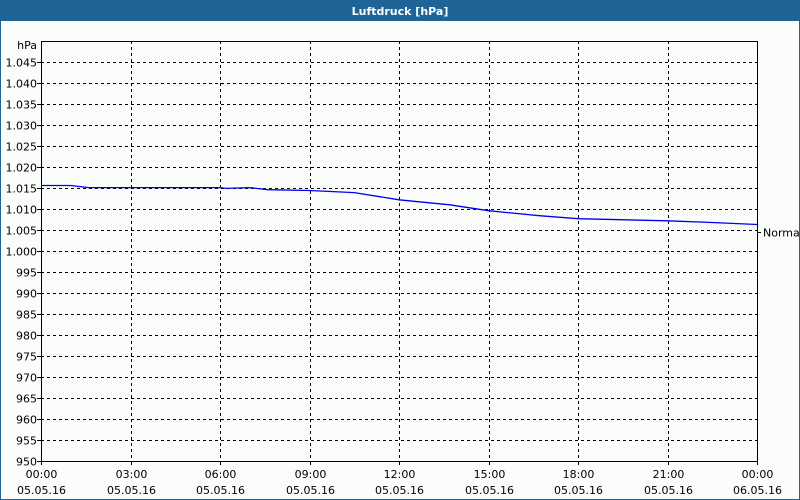 This screenshot has width=800, height=500. Describe the element at coordinates (221, 474) in the screenshot. I see `x-tick-time: 06:00` at that location.